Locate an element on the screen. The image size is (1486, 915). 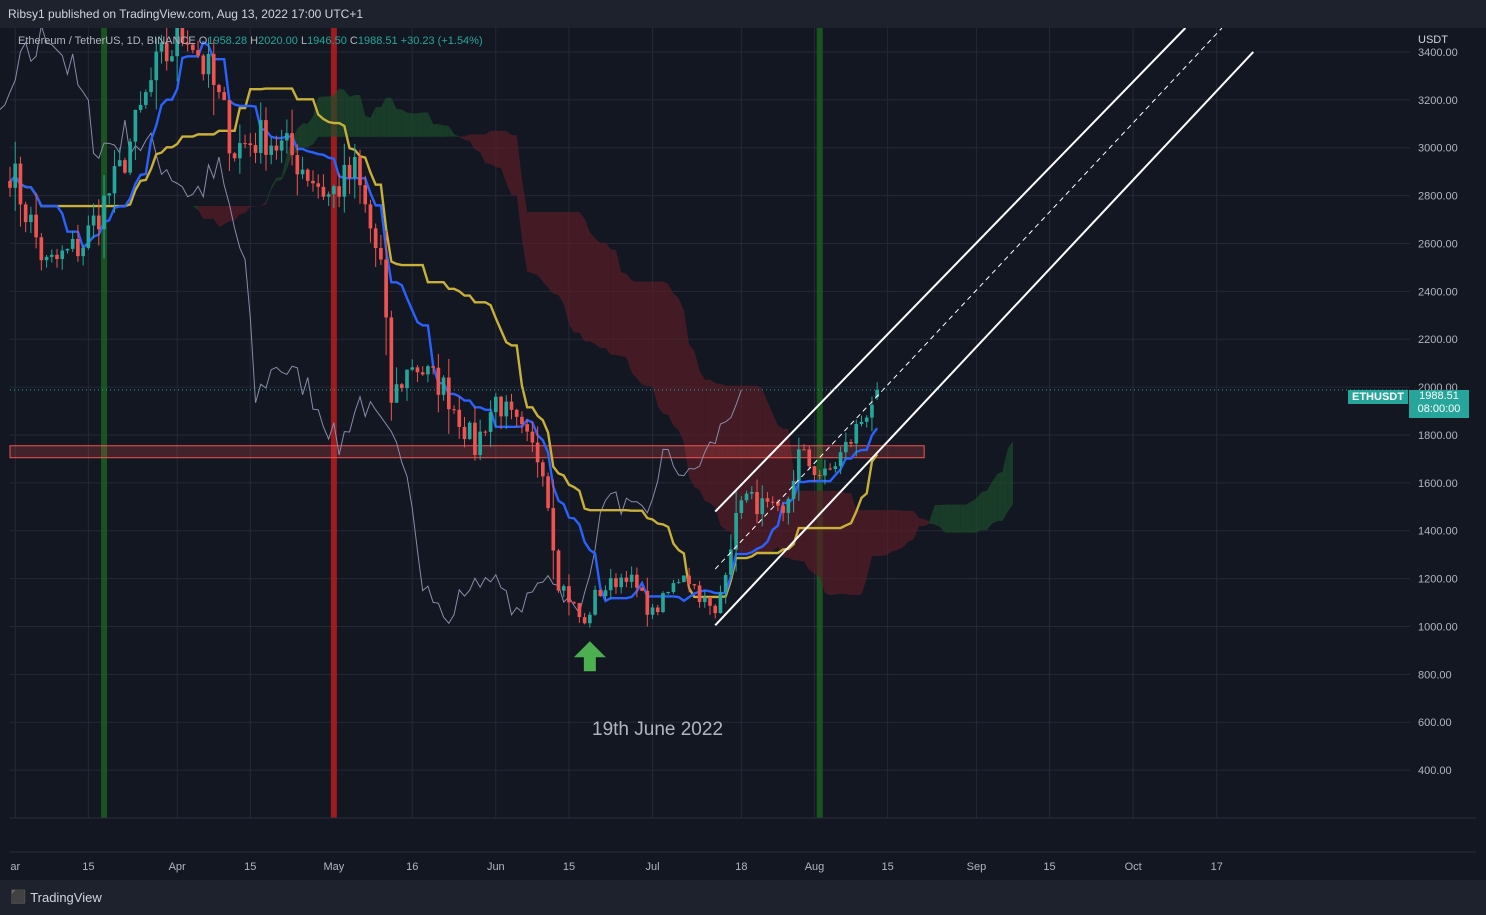
y-tick-label: 2400.00 is located at coordinates (1438, 292).